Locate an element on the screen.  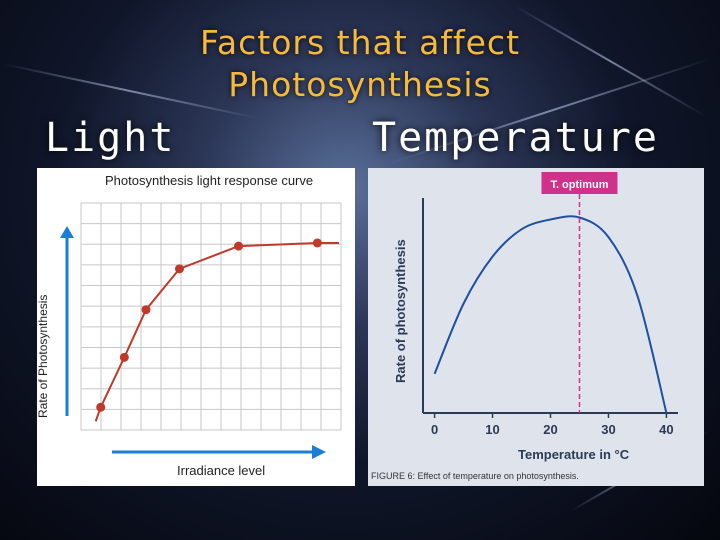
temp-y-axis-label: Rate of photosynthesis is located at coordinates (400, 311).